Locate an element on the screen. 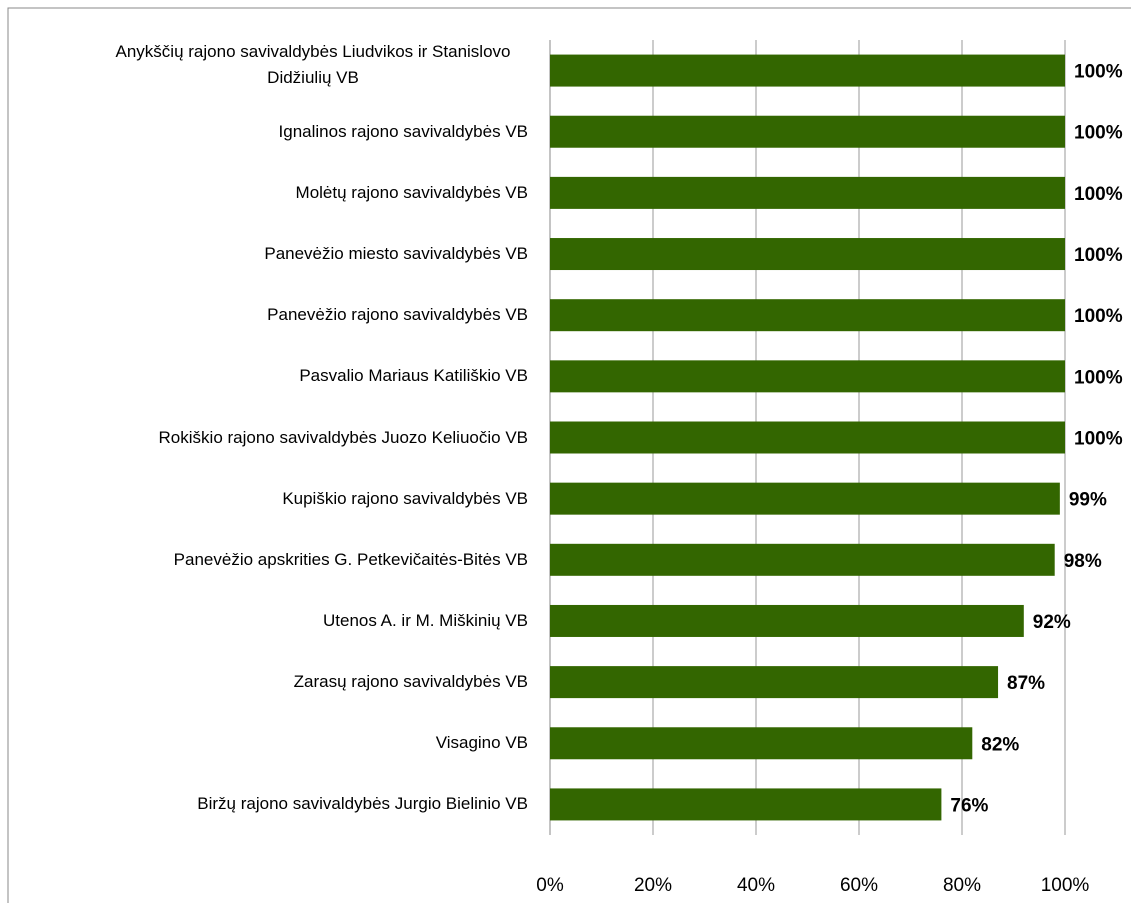 This screenshot has width=1131, height=903. y-tick-label: Pasvalio Mariaus Katiliškio VB is located at coordinates (413, 376).